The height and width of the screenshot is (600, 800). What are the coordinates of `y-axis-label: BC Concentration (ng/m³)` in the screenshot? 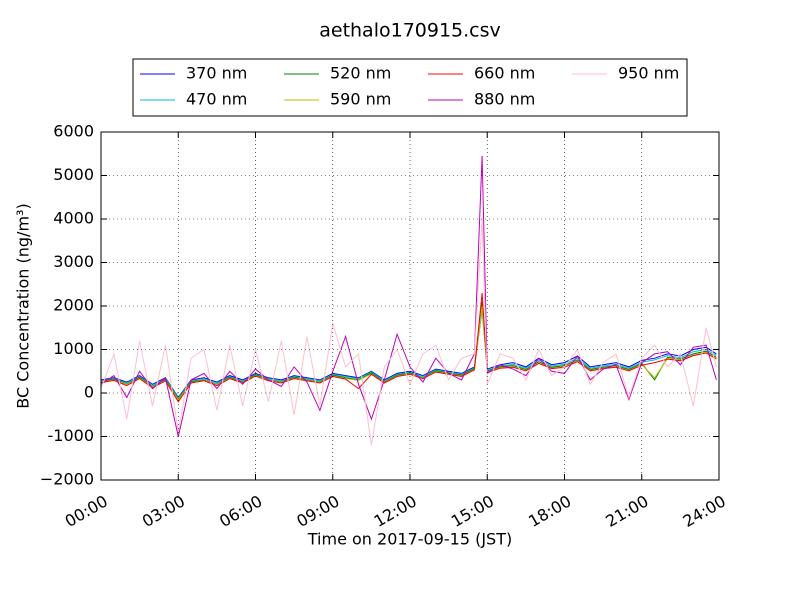 It's located at (23, 305).